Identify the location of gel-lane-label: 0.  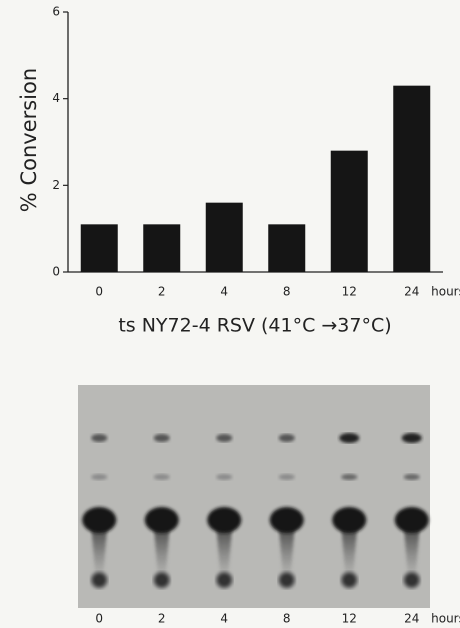
(99, 619).